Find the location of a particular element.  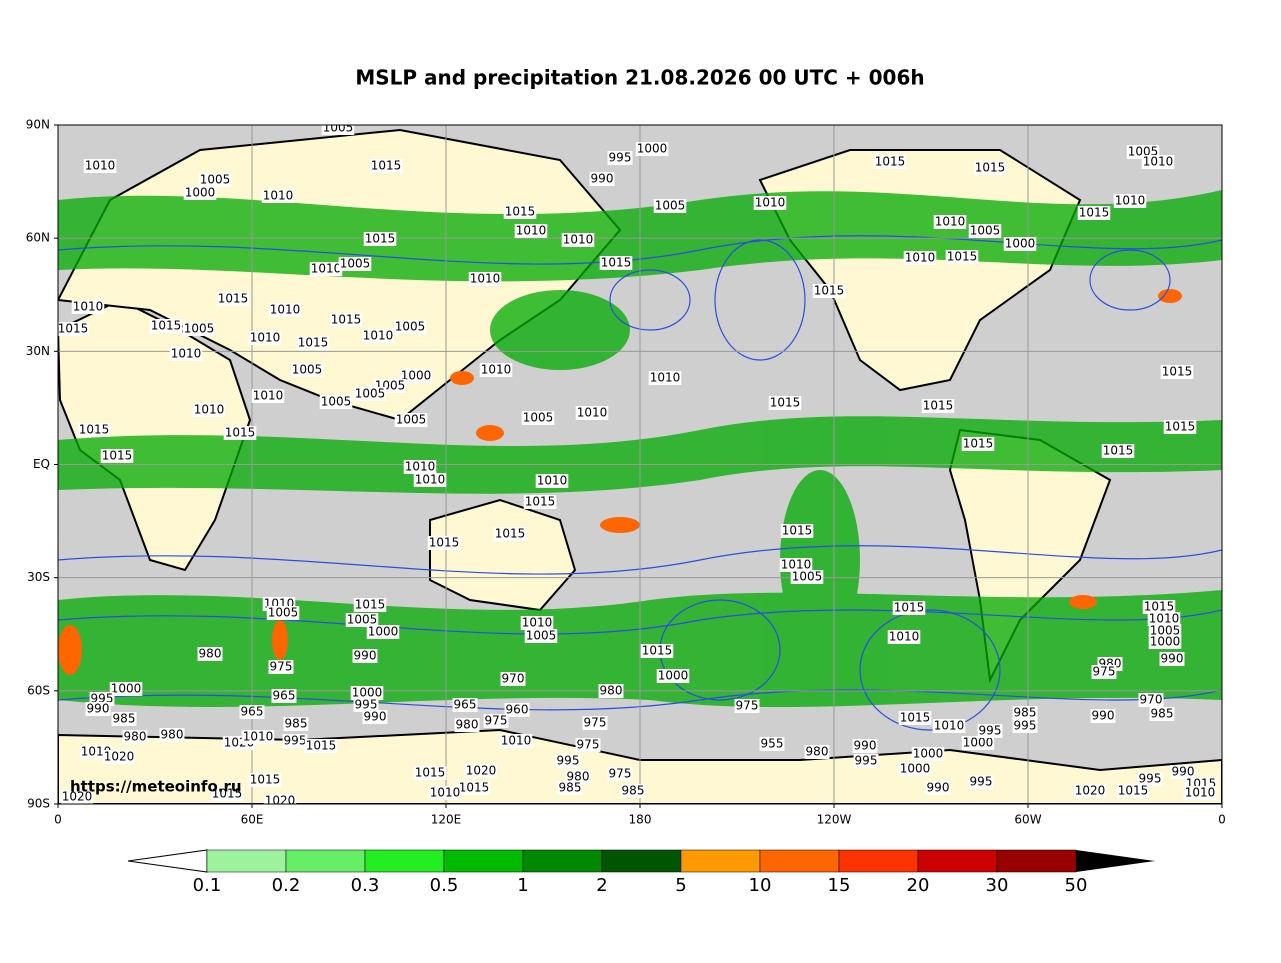

isobar-value: 1020 is located at coordinates (280, 801).